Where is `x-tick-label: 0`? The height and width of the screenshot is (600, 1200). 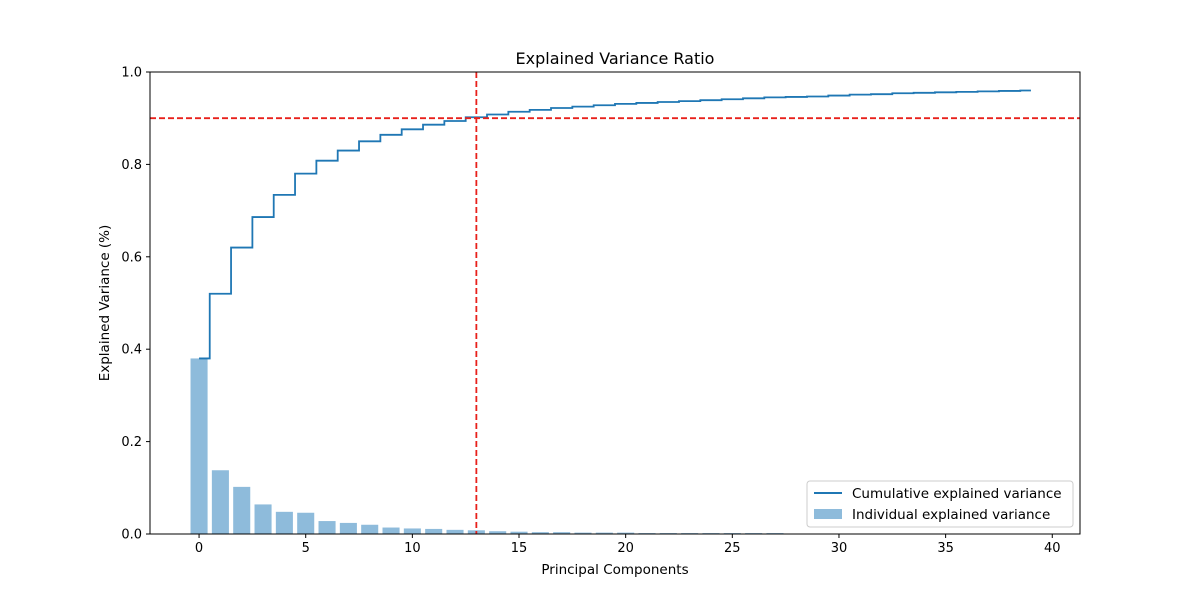
x-tick-label: 0 is located at coordinates (199, 548).